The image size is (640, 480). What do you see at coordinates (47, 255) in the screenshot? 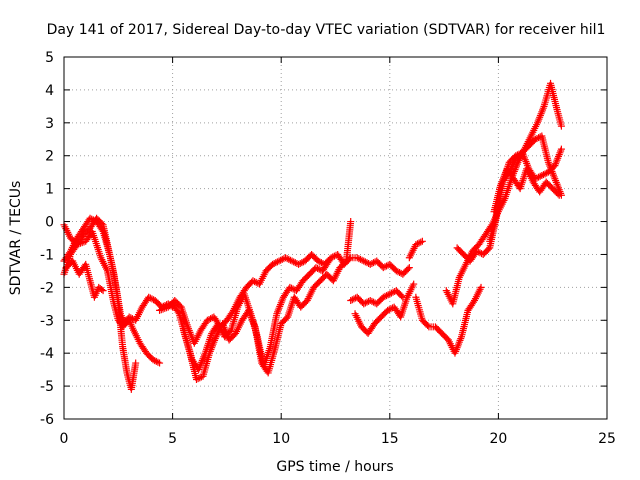
I see `y-tick-label: -1` at bounding box center [47, 255].